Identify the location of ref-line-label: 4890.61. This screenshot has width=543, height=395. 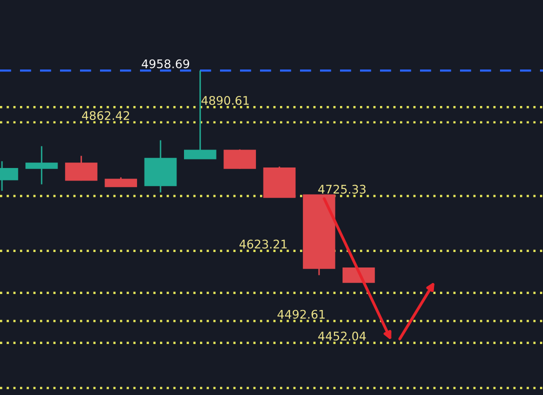
(225, 100).